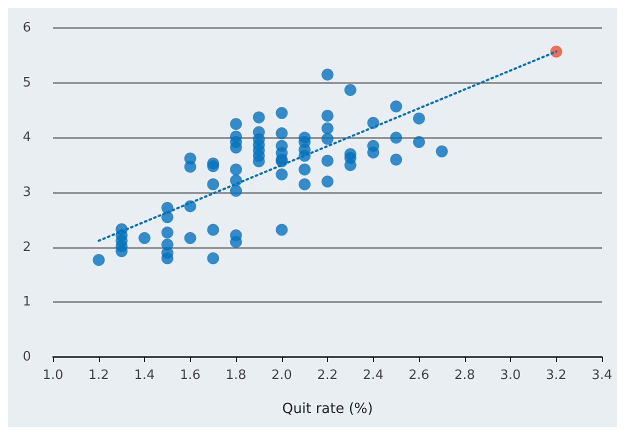  Describe the element at coordinates (26, 82) in the screenshot. I see `y-tick-label: 5` at that location.